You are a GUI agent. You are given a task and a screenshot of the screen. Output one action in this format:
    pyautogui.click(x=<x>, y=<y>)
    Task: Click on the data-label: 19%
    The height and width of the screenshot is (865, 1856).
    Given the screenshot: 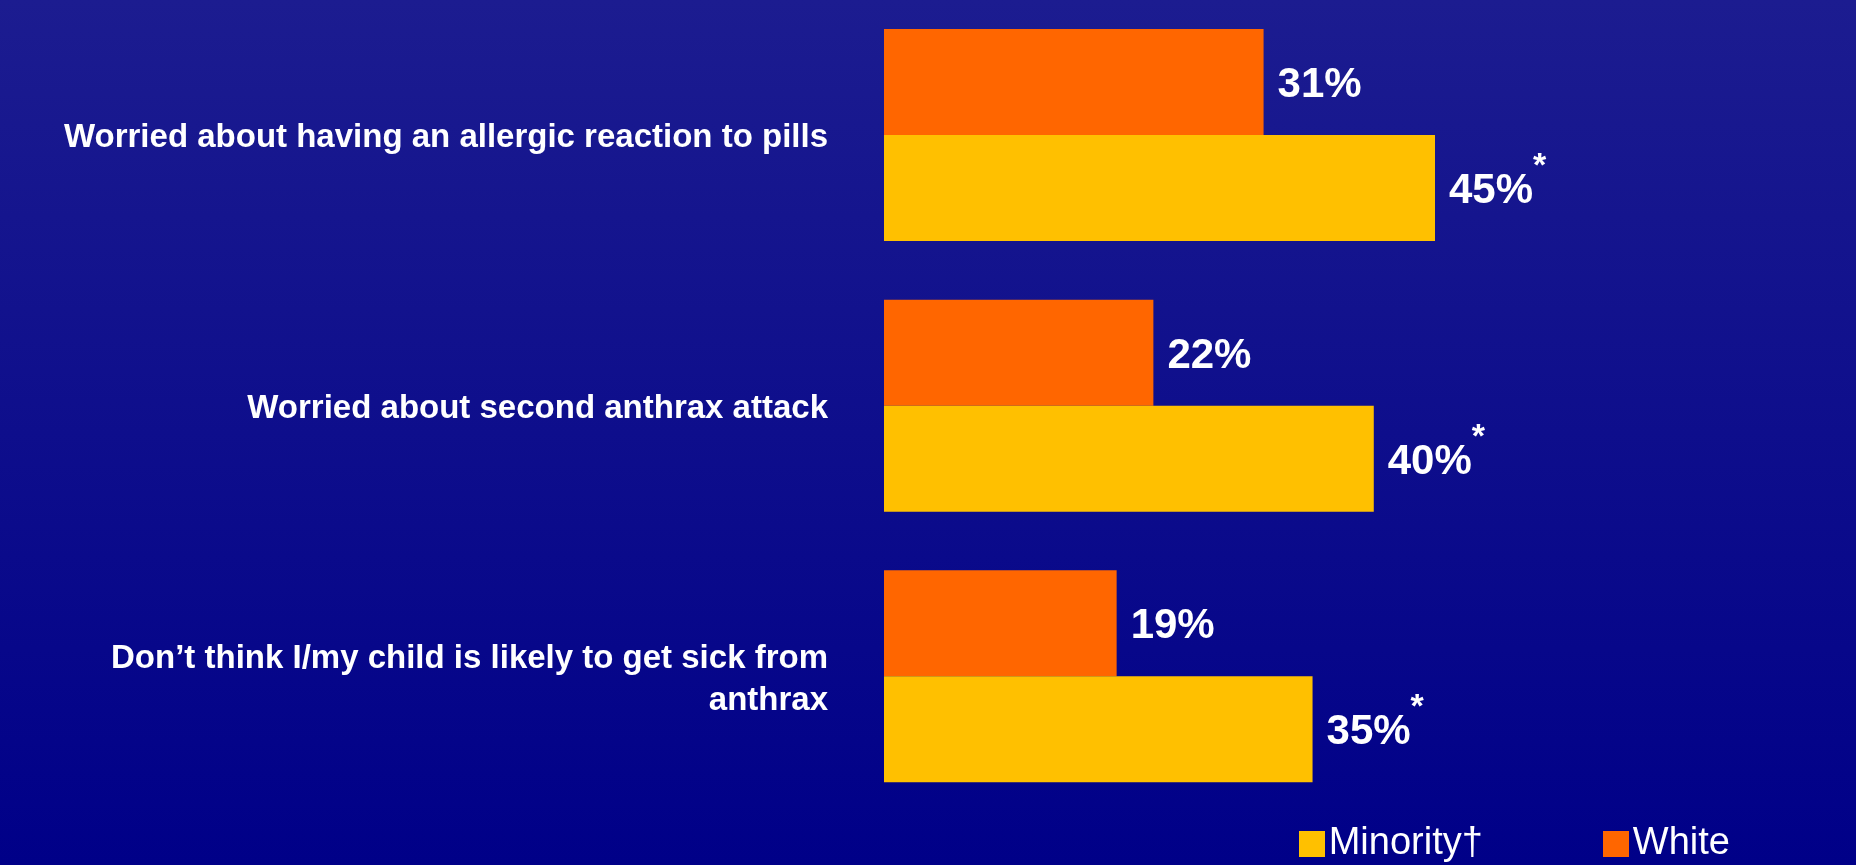 What is the action you would take?
    pyautogui.click(x=1172, y=623)
    